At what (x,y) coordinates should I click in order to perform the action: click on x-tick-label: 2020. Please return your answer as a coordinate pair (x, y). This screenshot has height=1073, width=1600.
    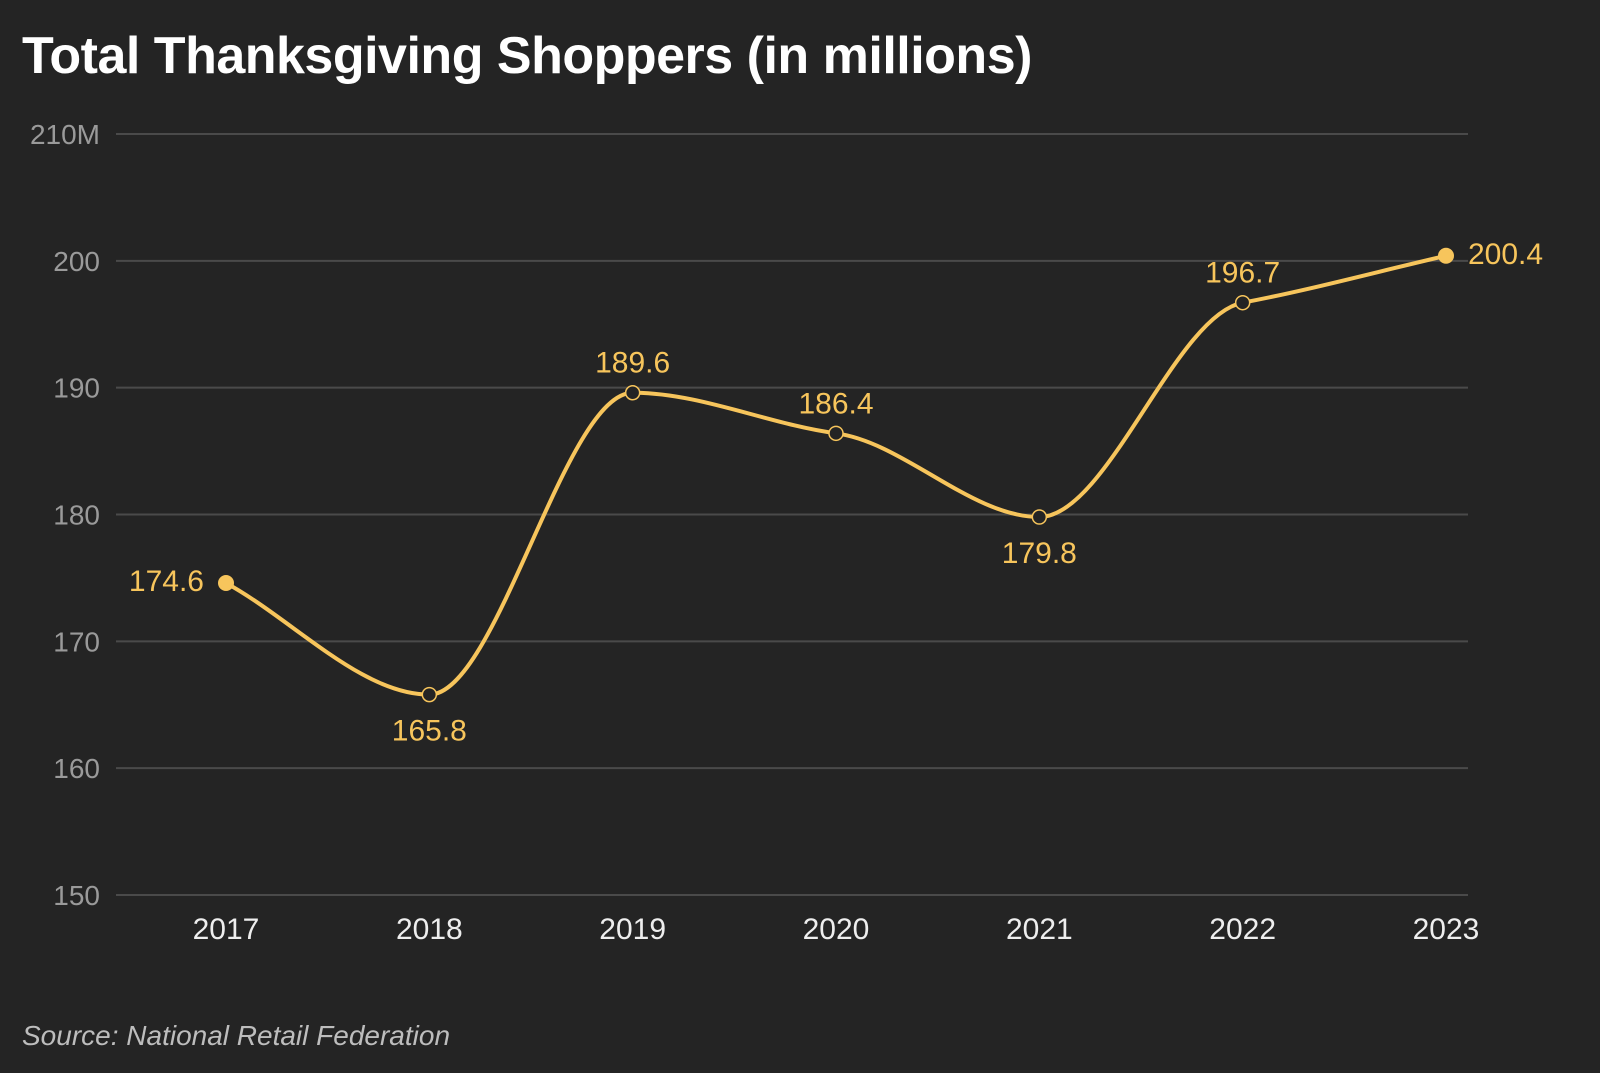
    Looking at the image, I should click on (836, 929).